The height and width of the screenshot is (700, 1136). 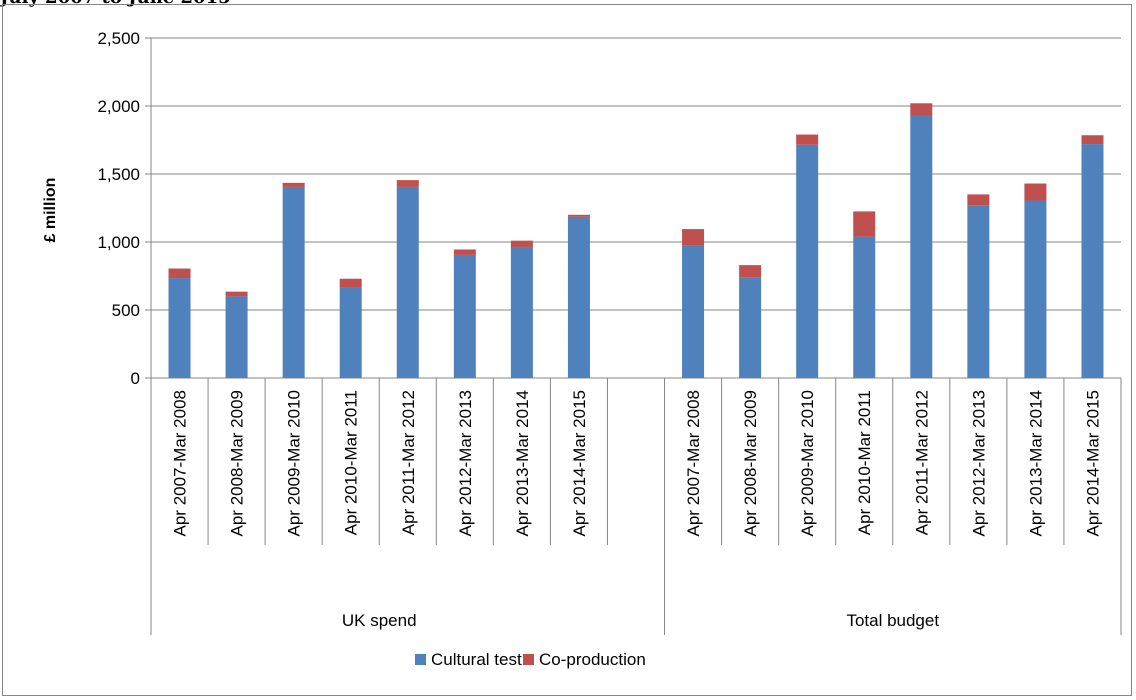 I want to click on y-tick-label: 500, so click(x=126, y=310).